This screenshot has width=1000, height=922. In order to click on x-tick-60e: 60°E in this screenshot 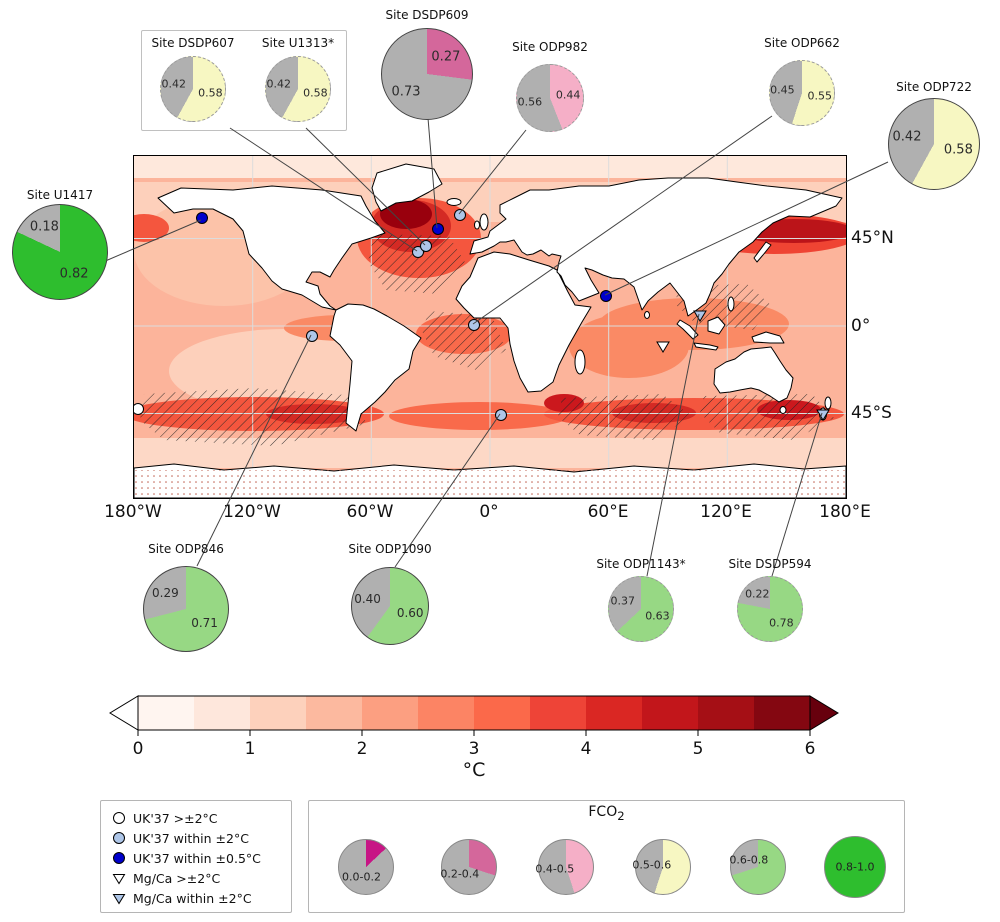, I will do `click(608, 512)`.